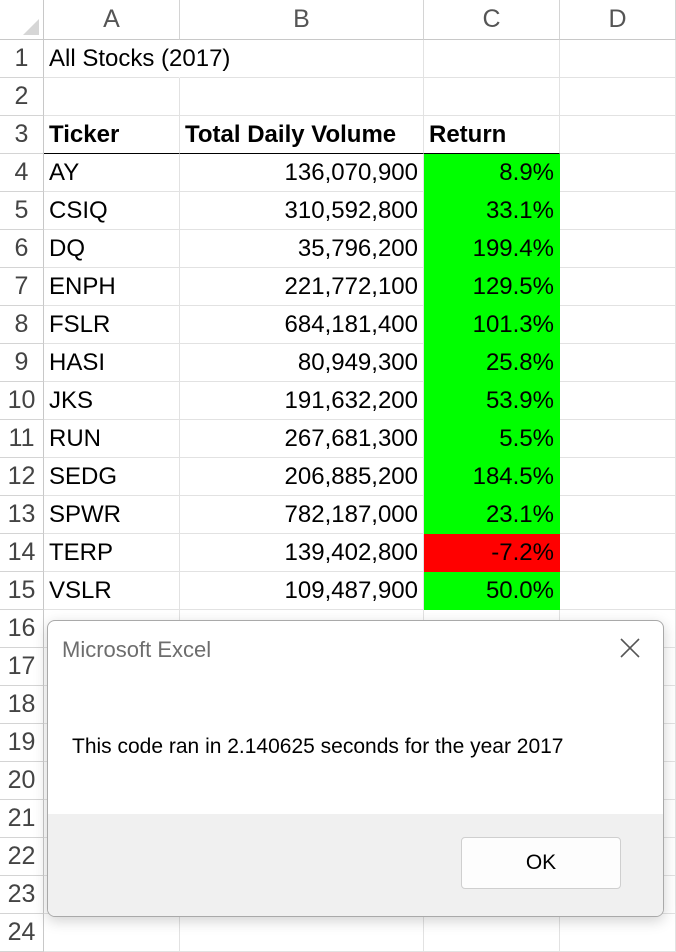 The height and width of the screenshot is (952, 676). Describe the element at coordinates (302, 211) in the screenshot. I see `volume-cell: 310,592,800` at that location.